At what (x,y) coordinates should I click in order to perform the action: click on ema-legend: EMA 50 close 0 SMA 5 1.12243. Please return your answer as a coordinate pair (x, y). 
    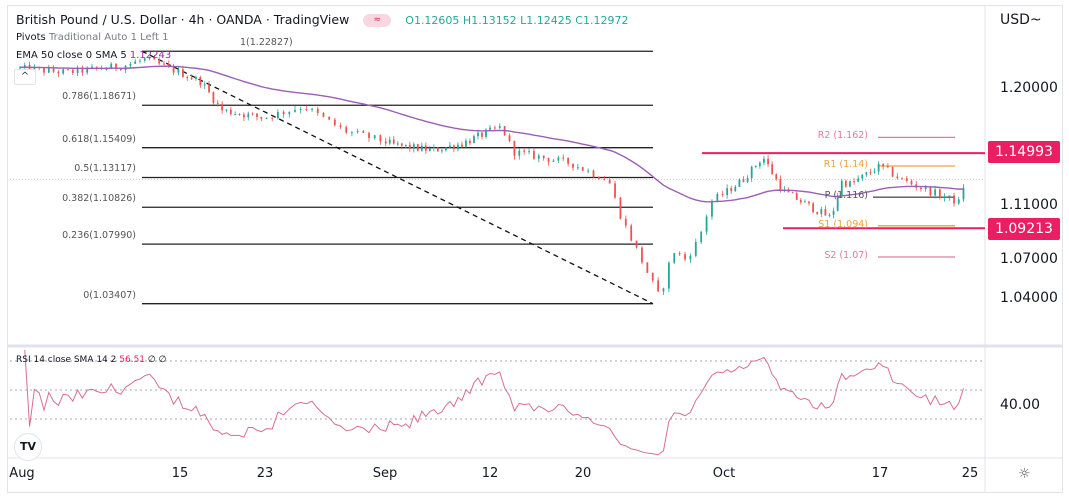
    Looking at the image, I should click on (94, 55).